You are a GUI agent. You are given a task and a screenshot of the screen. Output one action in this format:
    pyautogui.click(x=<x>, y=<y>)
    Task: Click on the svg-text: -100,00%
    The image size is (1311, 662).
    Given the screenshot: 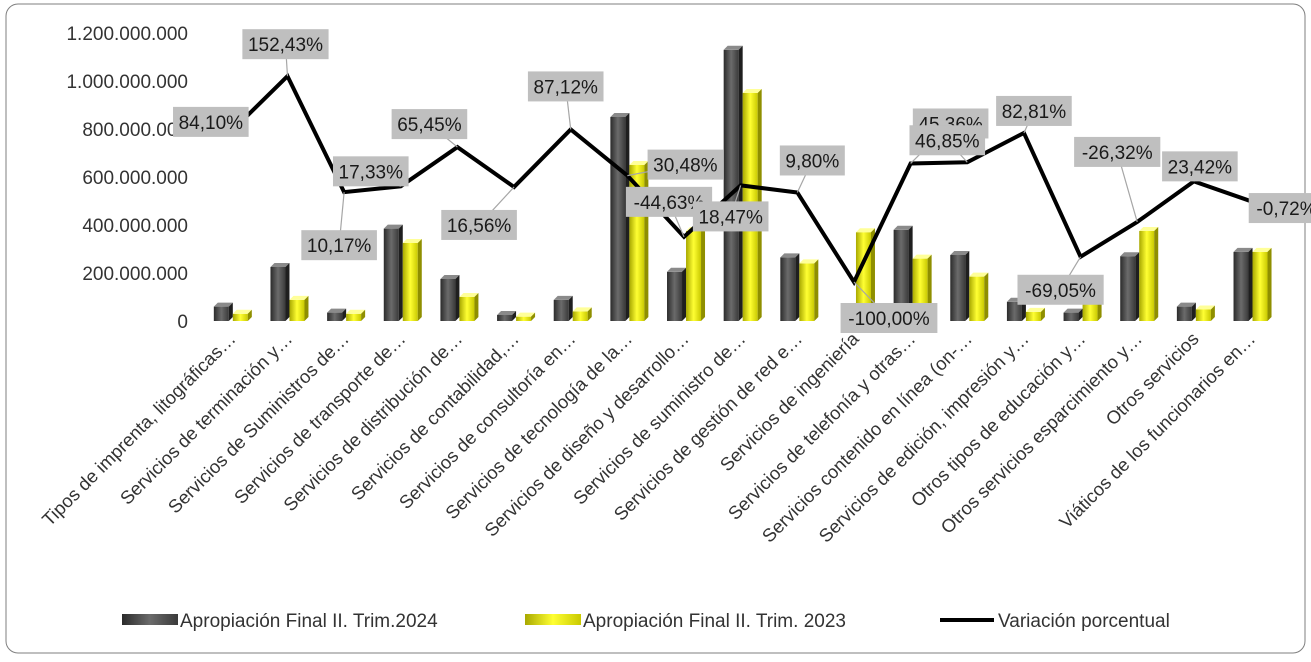 What is the action you would take?
    pyautogui.click(x=888, y=319)
    